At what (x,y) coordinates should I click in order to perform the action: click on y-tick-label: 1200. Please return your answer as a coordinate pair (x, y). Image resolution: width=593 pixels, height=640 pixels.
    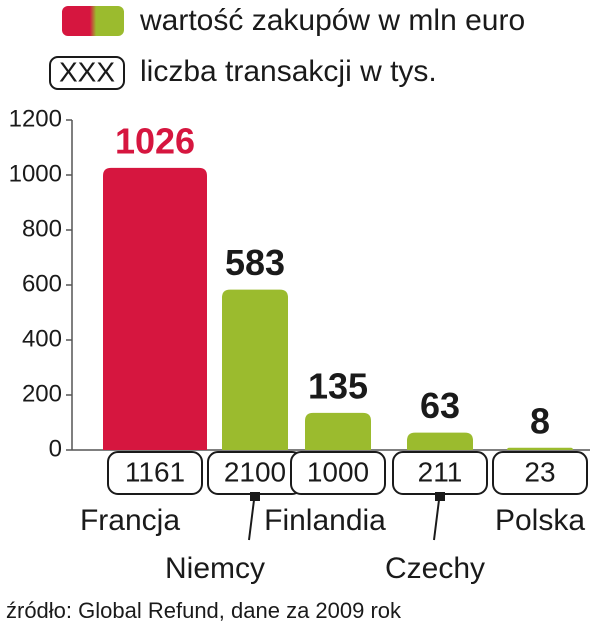
    Looking at the image, I should click on (35, 118).